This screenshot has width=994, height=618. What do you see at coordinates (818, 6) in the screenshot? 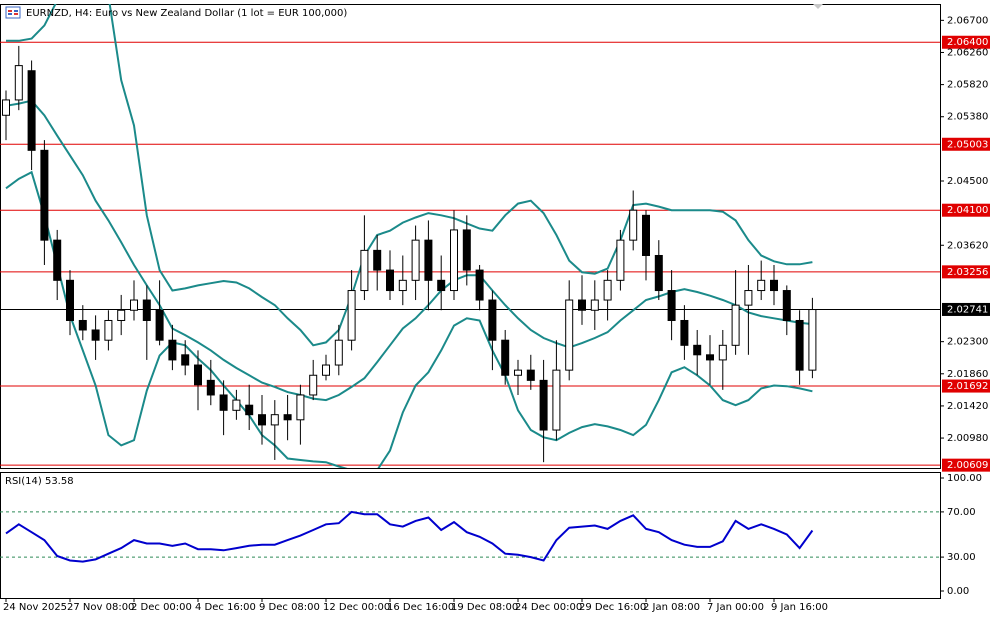
I see `shift-marker` at bounding box center [818, 6].